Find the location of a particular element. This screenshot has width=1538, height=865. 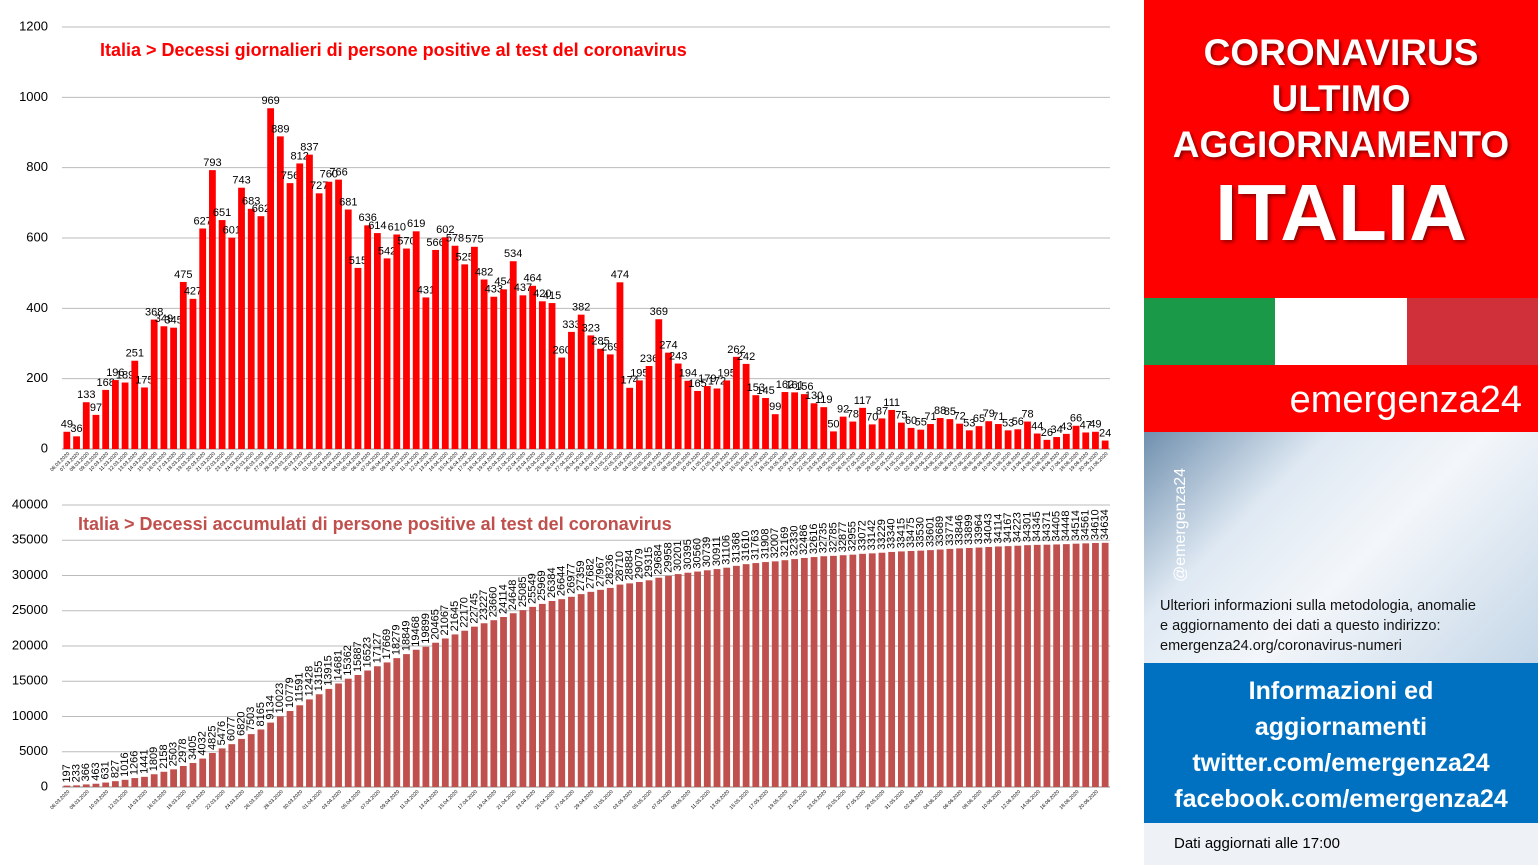

x-tick-label: 26.03.2020 is located at coordinates (254, 800).